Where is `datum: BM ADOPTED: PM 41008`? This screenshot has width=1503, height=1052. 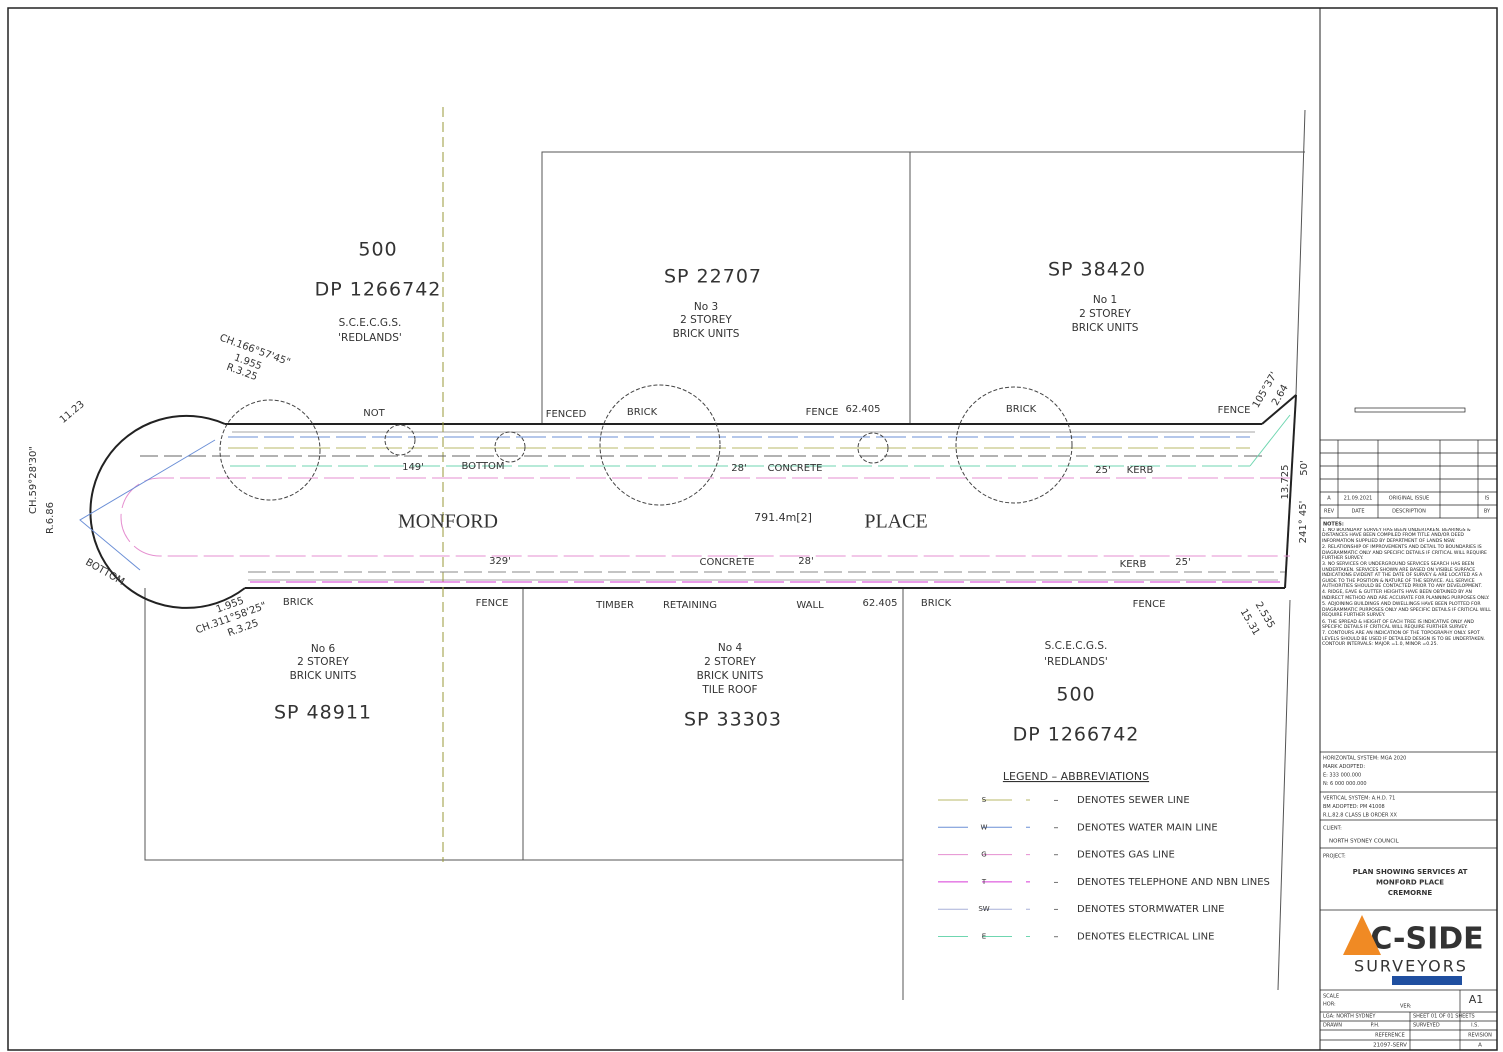
datum: BM ADOPTED: PM 41008 is located at coordinates (1354, 807).